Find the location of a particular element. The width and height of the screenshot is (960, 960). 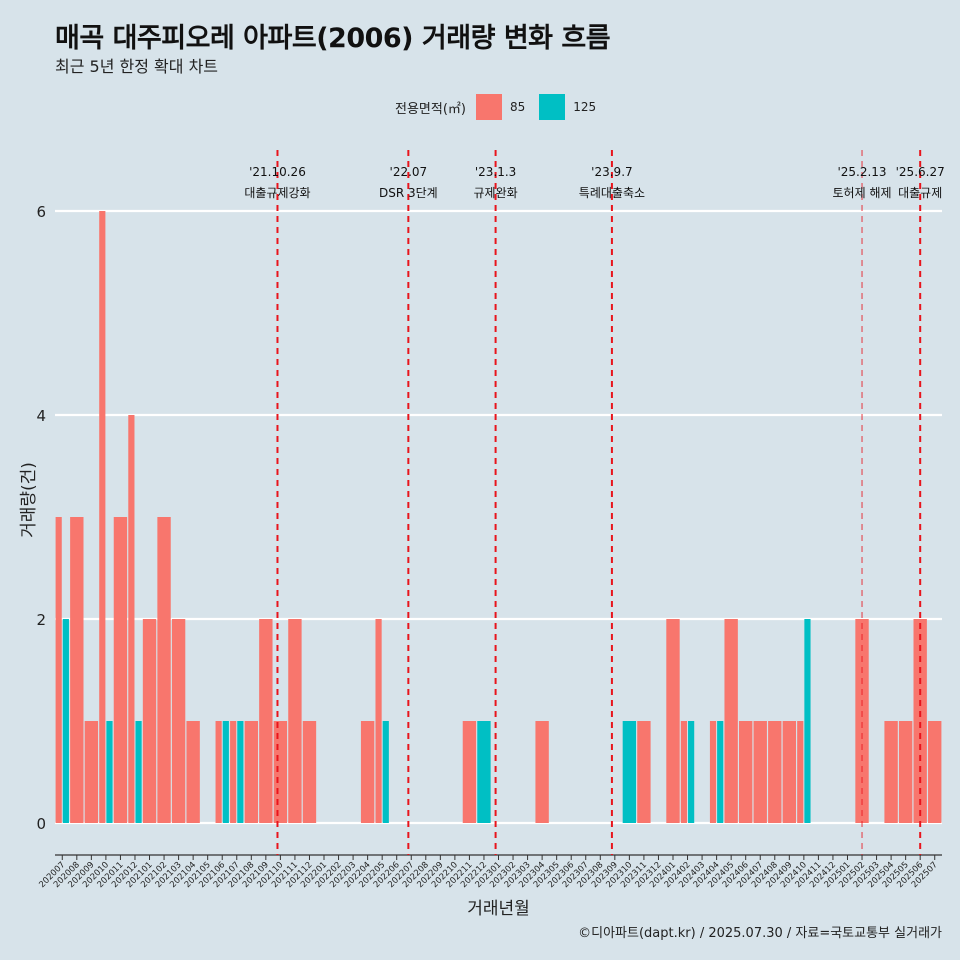

event-date-2: '23.1.3 is located at coordinates (495, 172).